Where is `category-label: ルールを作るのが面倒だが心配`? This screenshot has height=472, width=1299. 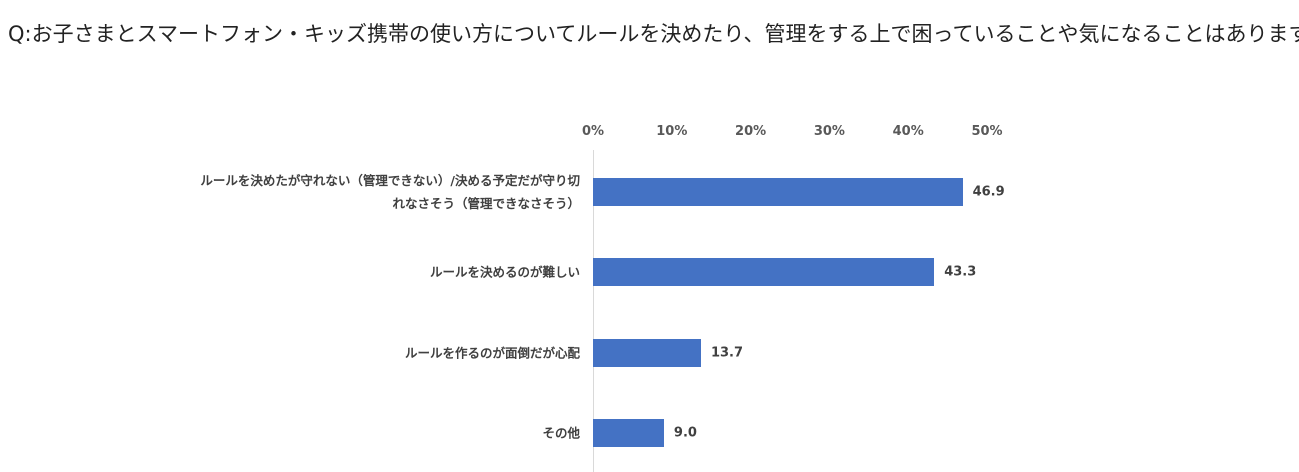
category-label: ルールを作るのが面倒だが心配 is located at coordinates (492, 353).